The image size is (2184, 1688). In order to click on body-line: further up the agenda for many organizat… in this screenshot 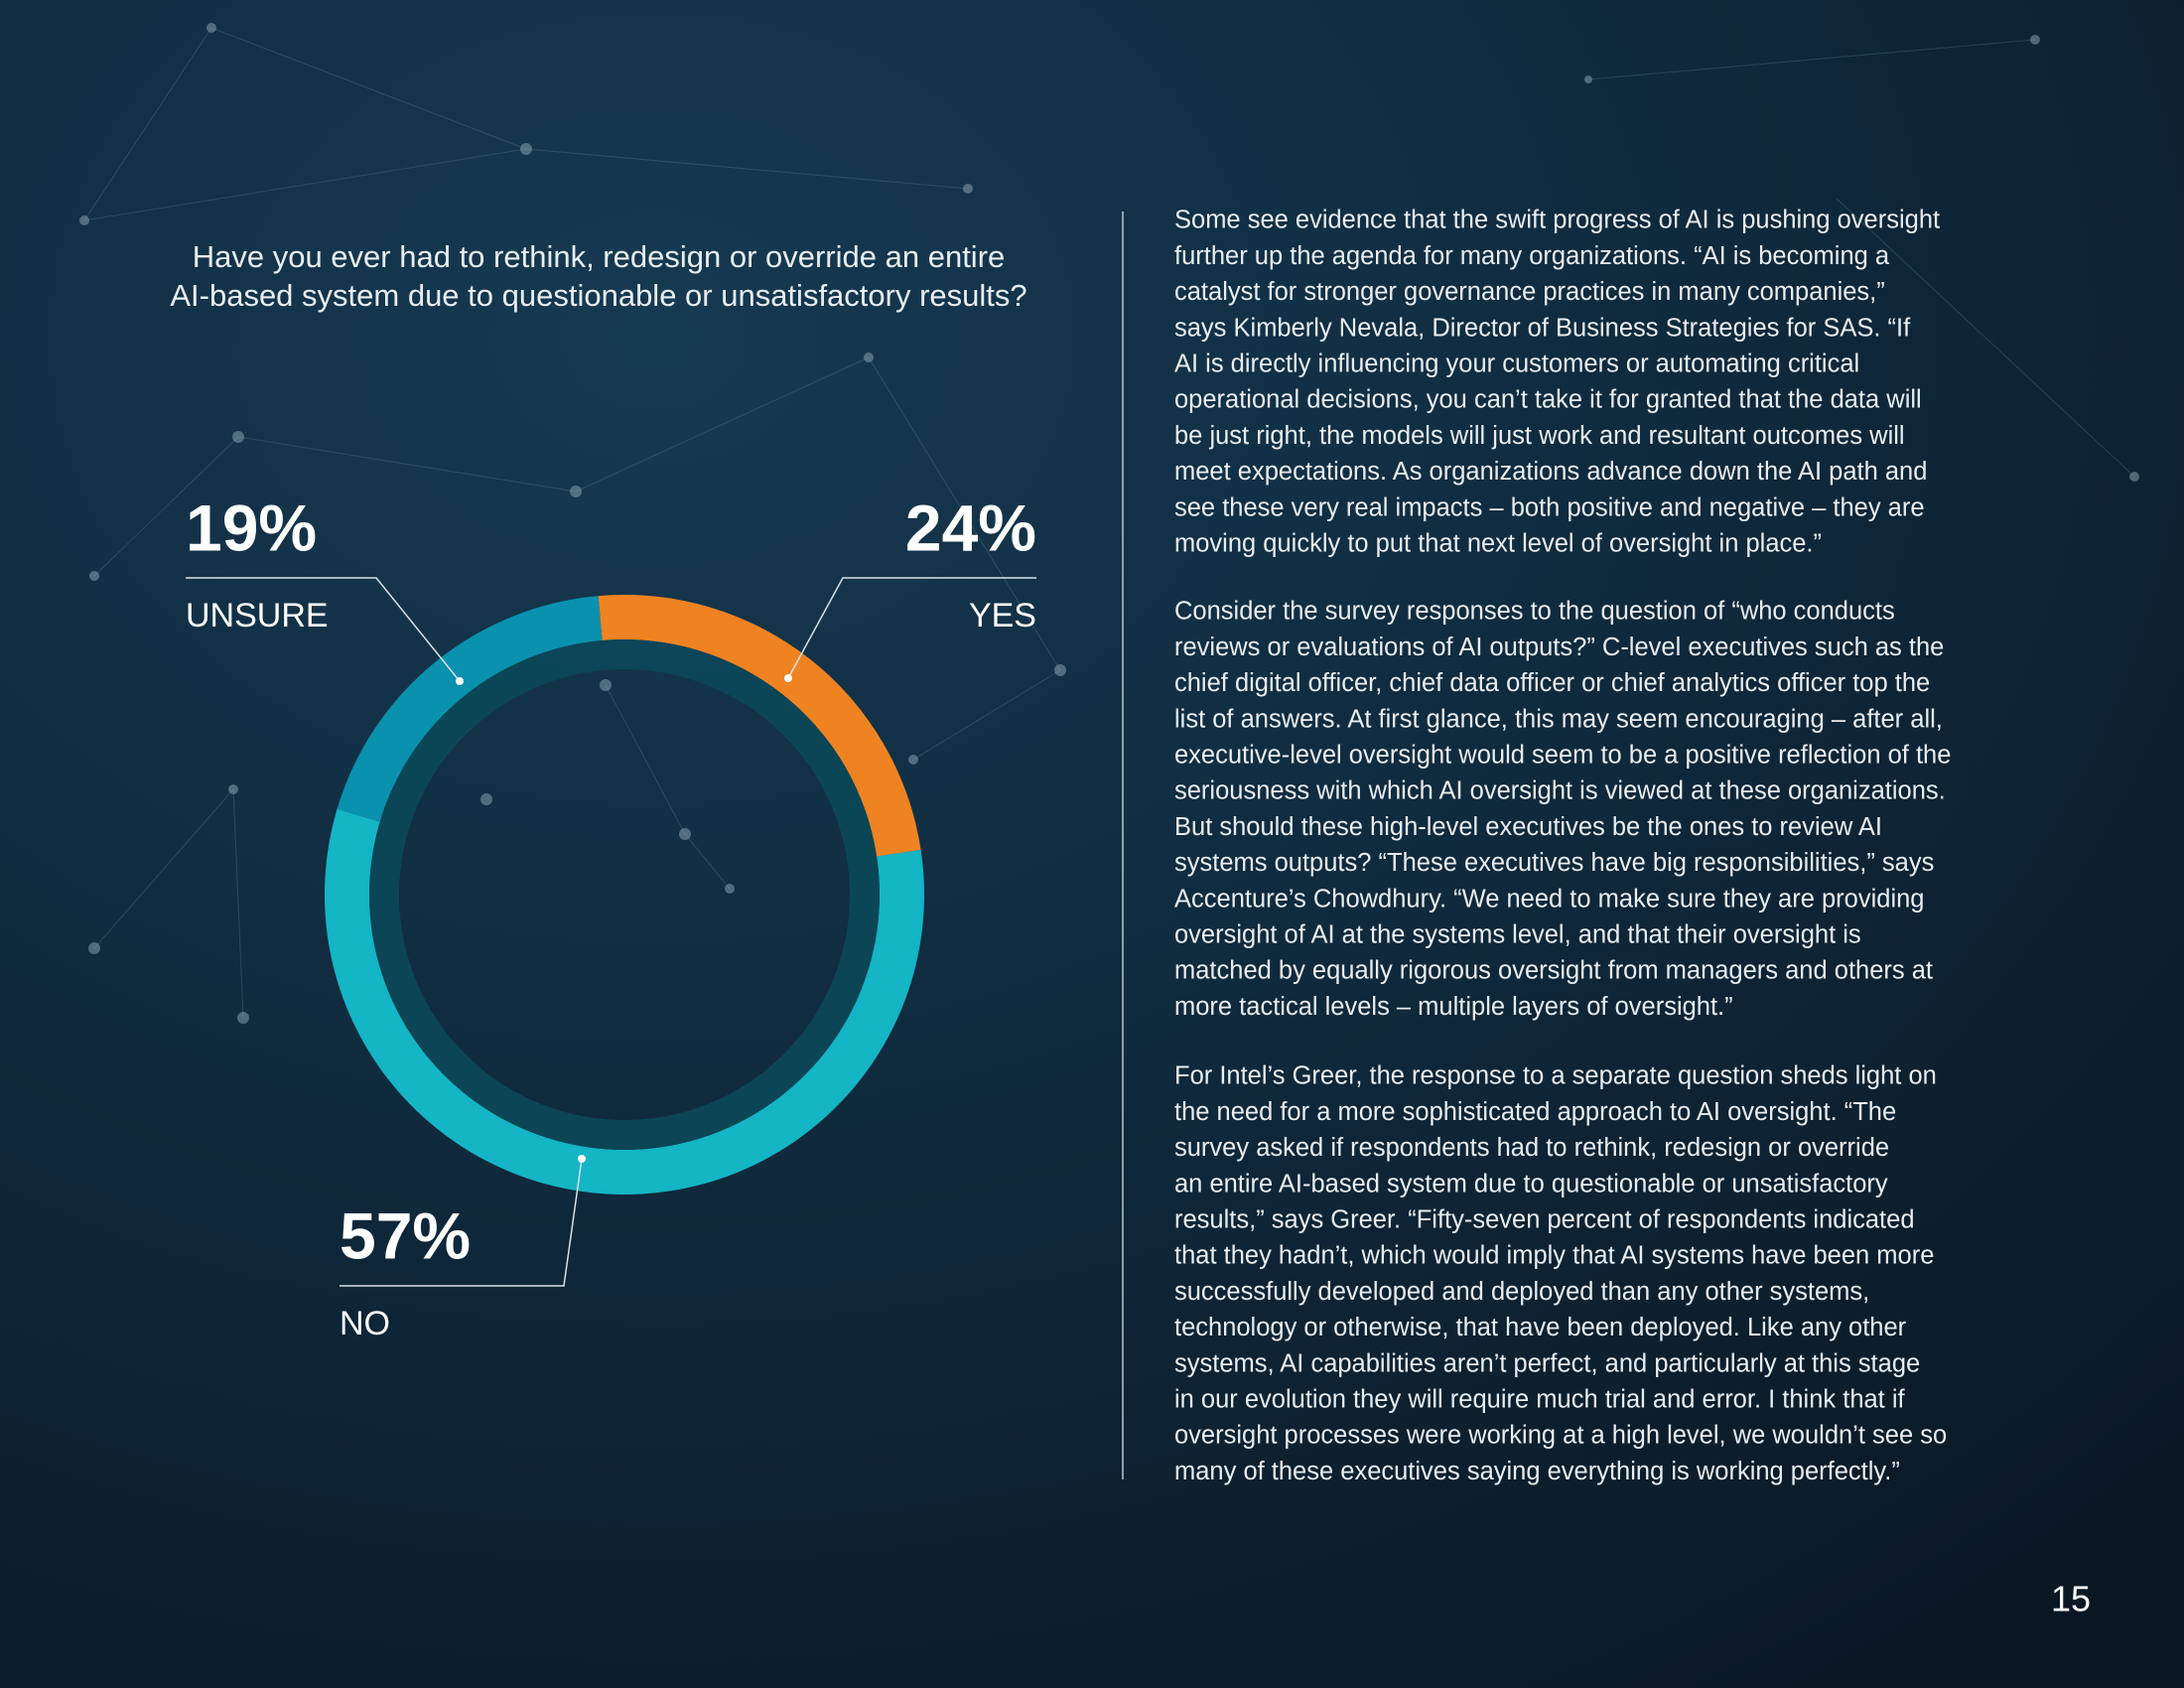, I will do `click(1532, 256)`.